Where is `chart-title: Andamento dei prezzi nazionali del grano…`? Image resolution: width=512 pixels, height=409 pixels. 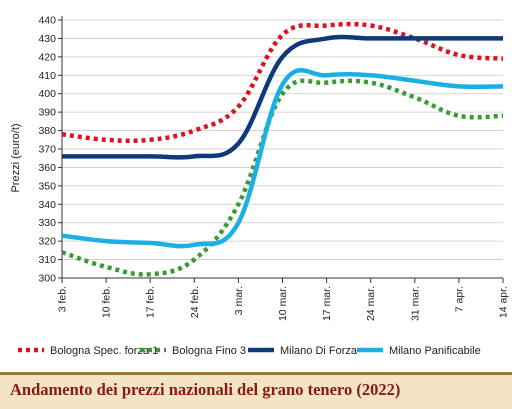
chart-title: Andamento dei prezzi nazionali del grano… is located at coordinates (205, 389).